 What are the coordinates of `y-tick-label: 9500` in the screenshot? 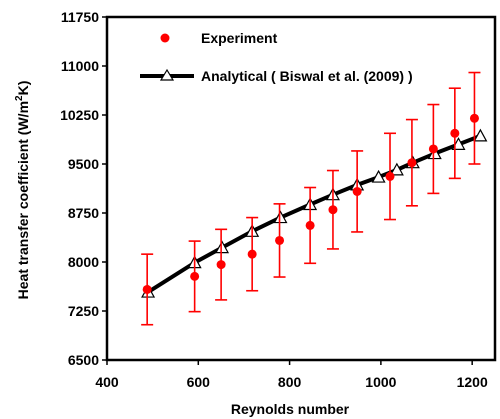 It's located at (83, 164).